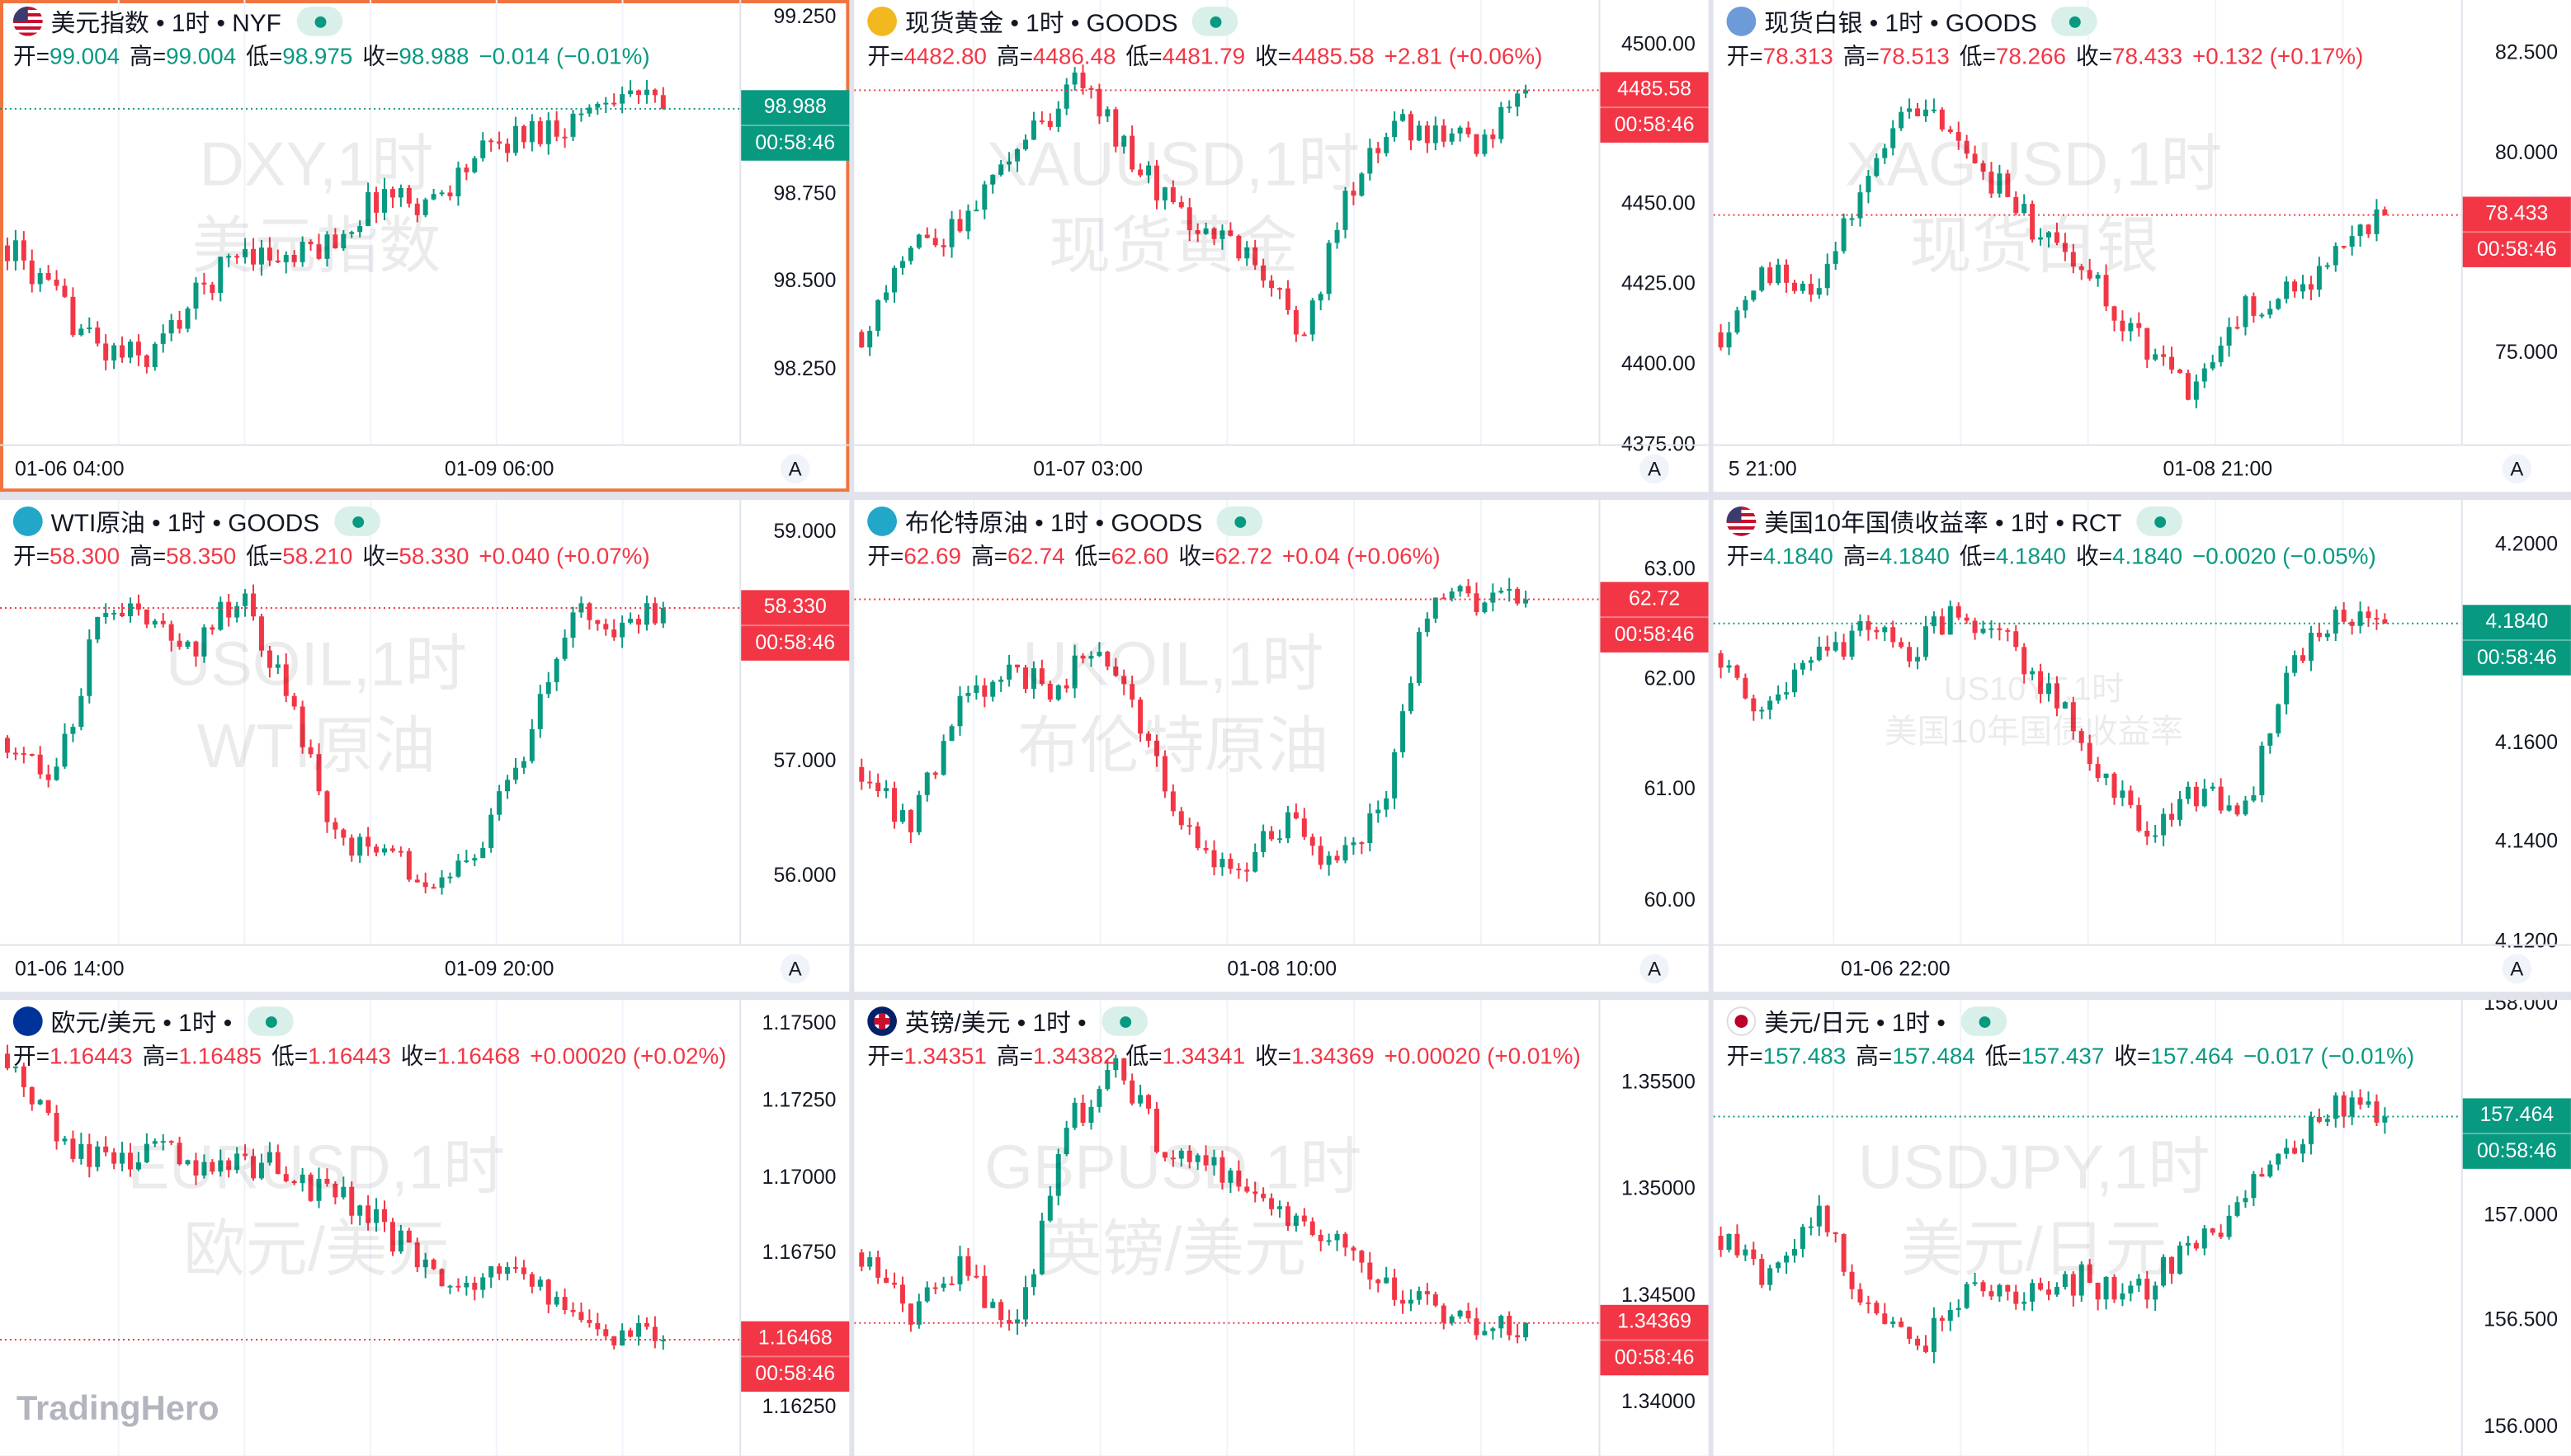  What do you see at coordinates (1943, 523) in the screenshot?
I see `symbol-title: 美国10年国债收益率 • 1时 • RCT` at bounding box center [1943, 523].